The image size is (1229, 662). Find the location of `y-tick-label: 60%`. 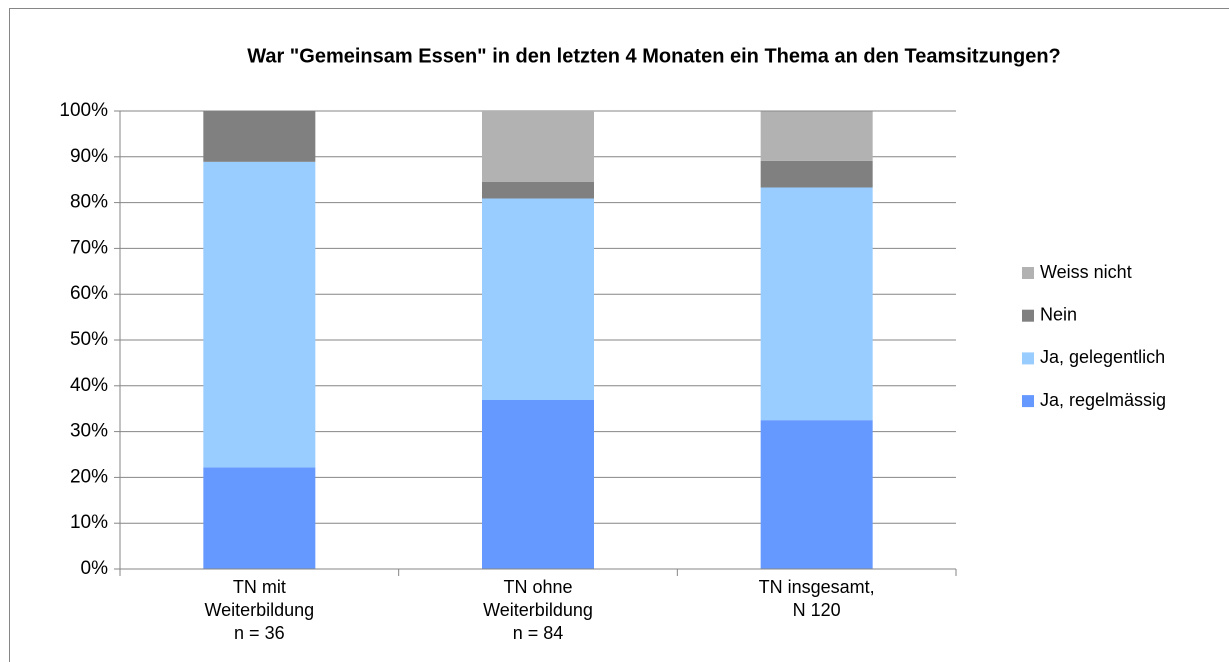

y-tick-label: 60% is located at coordinates (89, 293).